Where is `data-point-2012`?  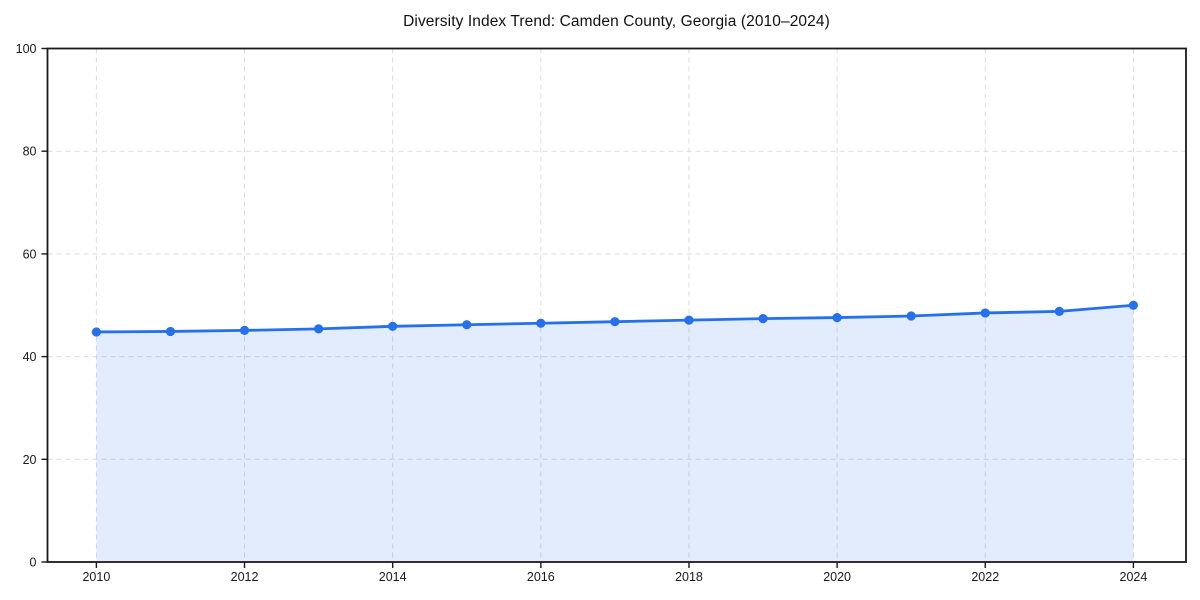
data-point-2012 is located at coordinates (244, 330).